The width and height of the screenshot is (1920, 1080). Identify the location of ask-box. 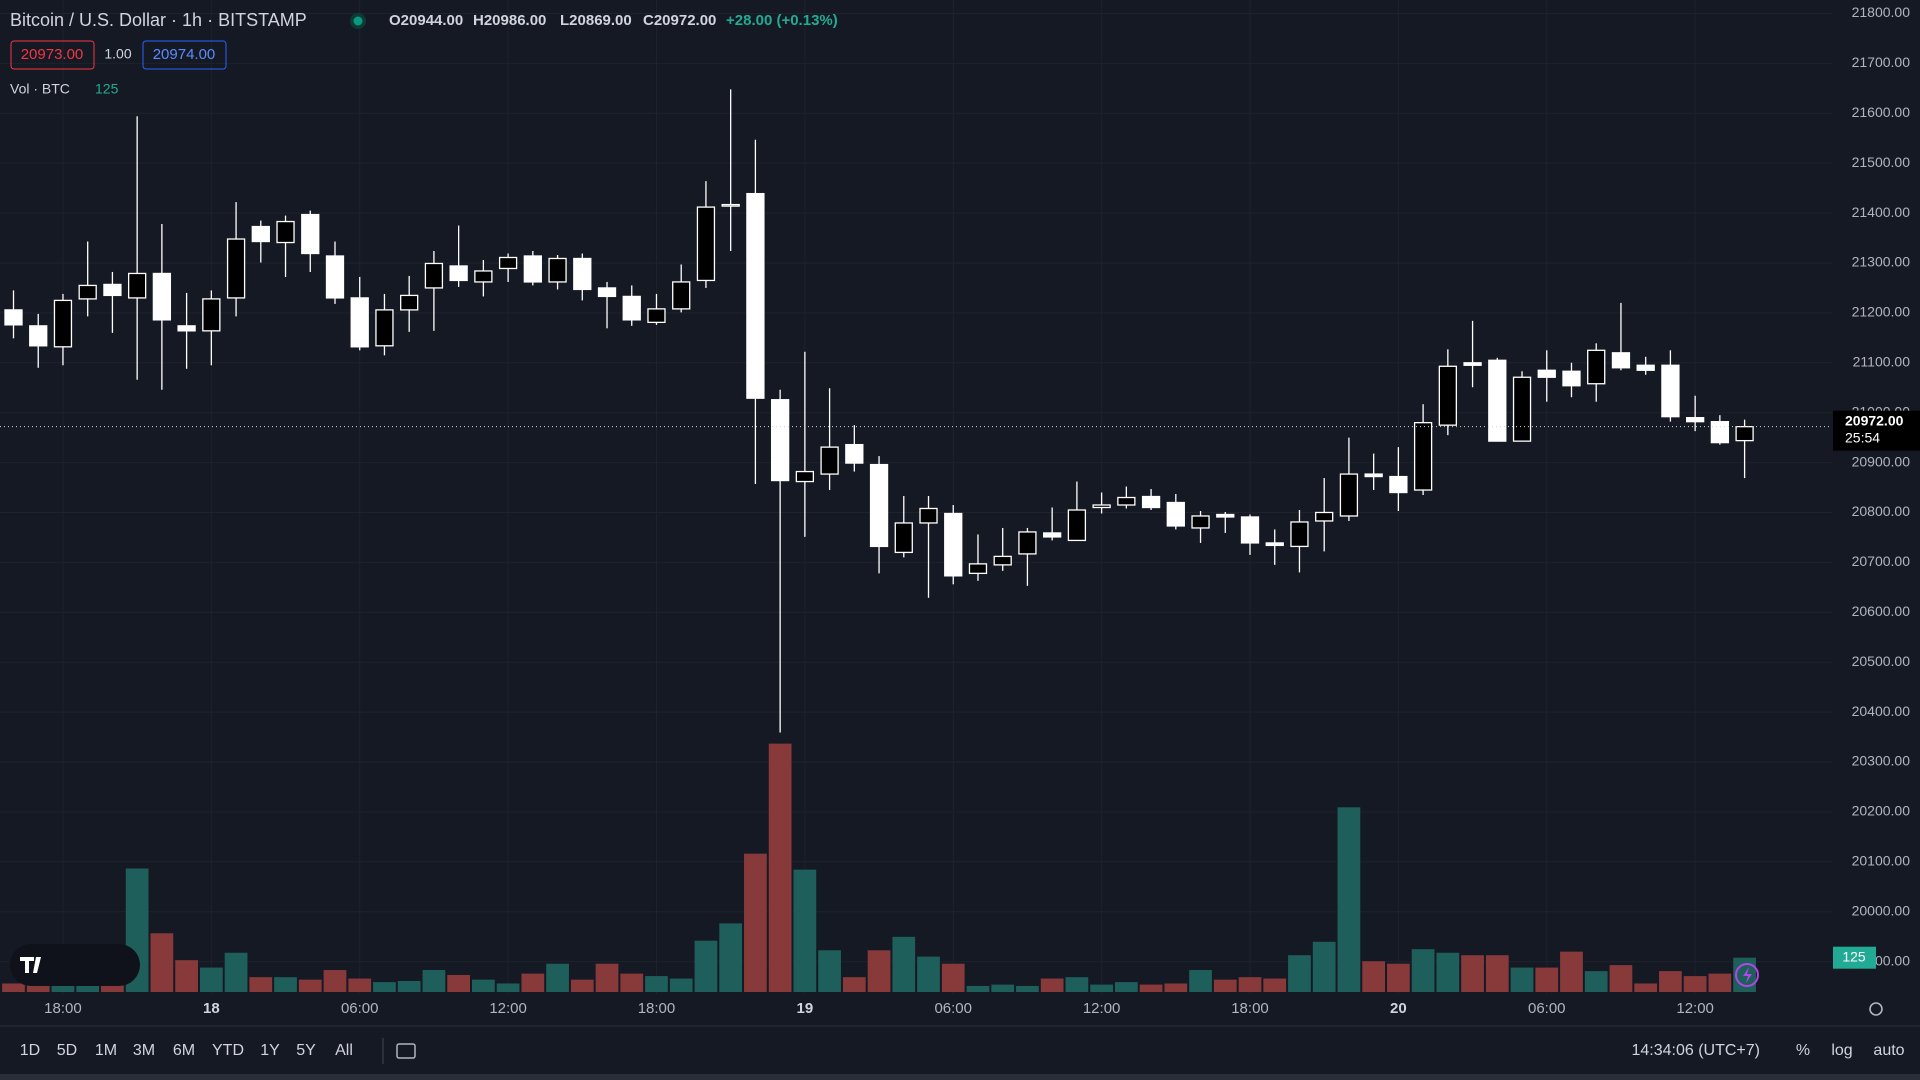
(184, 55).